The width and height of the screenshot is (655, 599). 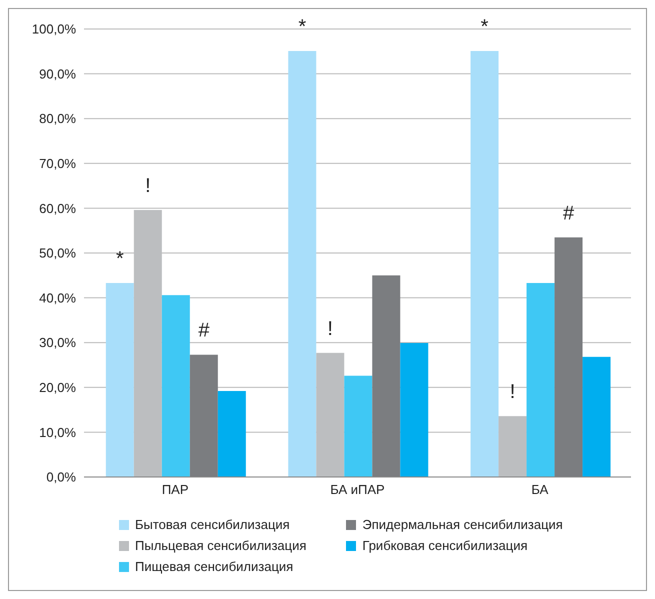 What do you see at coordinates (57, 118) in the screenshot?
I see `y-tick-label: 80,0%` at bounding box center [57, 118].